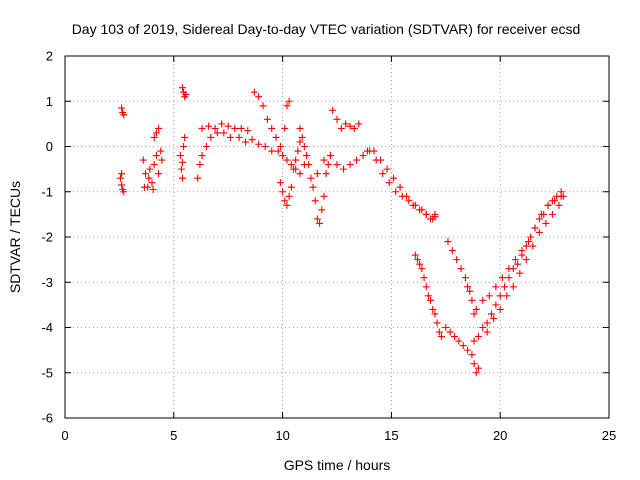 This screenshot has width=640, height=480. I want to click on y-tick-label: -3, so click(47, 282).